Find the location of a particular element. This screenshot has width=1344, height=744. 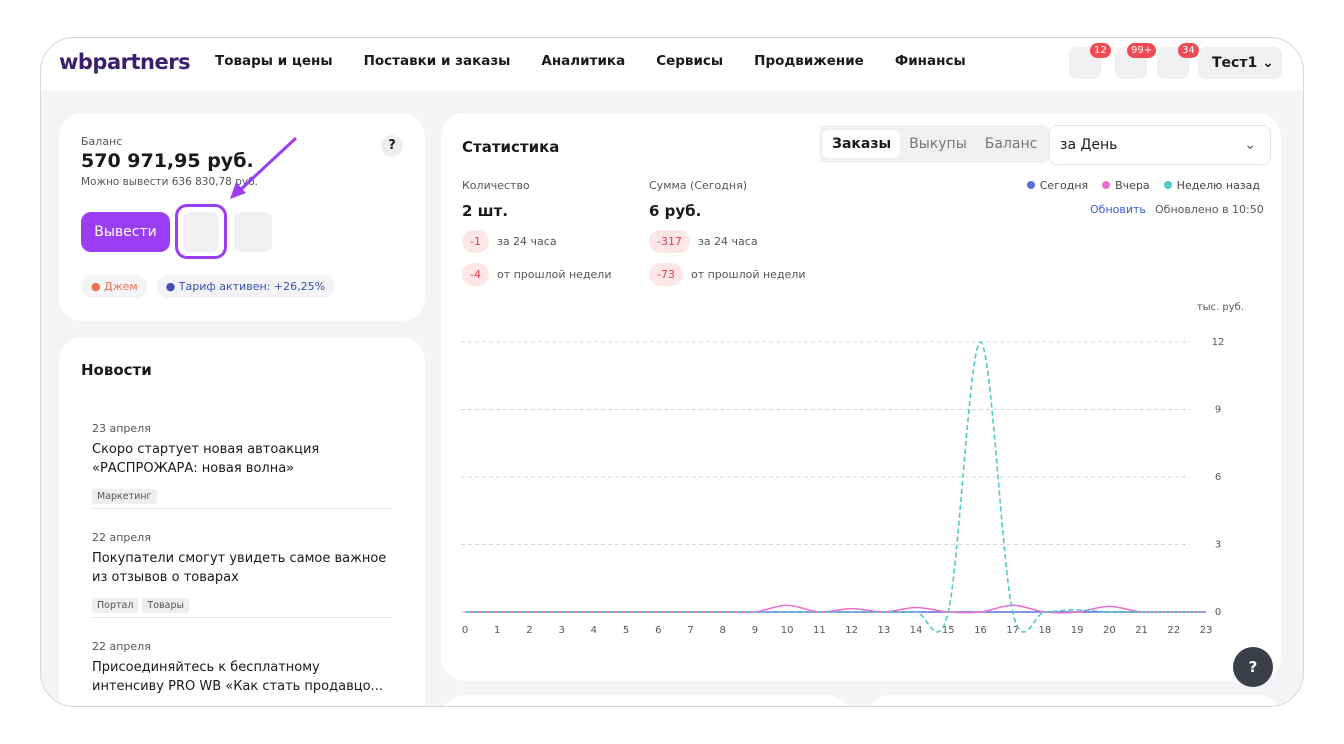

tag: ● Тариф активен: +26,25% is located at coordinates (245, 286).